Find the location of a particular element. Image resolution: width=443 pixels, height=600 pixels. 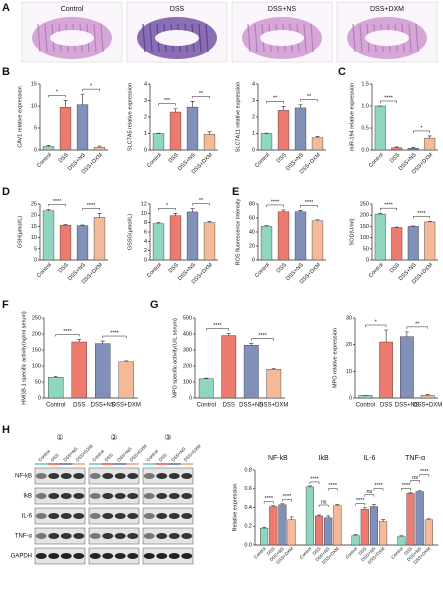

y-axis-label: GSH(μmol/L) is located at coordinates (20, 232).